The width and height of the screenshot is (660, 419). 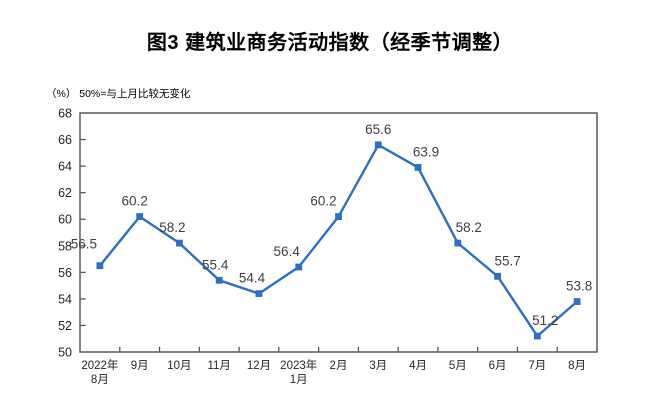 What do you see at coordinates (426, 151) in the screenshot?
I see `data-label: 63.9` at bounding box center [426, 151].